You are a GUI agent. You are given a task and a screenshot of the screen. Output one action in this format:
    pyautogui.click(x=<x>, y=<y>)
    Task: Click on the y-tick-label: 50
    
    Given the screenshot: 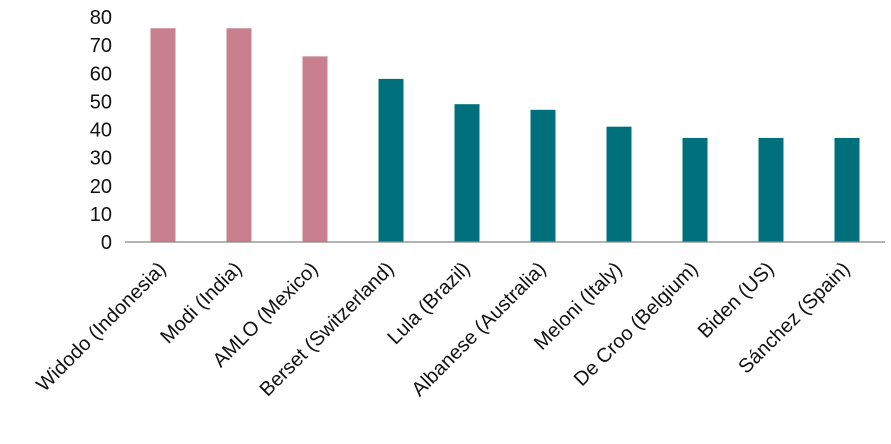 What is the action you would take?
    pyautogui.click(x=101, y=102)
    